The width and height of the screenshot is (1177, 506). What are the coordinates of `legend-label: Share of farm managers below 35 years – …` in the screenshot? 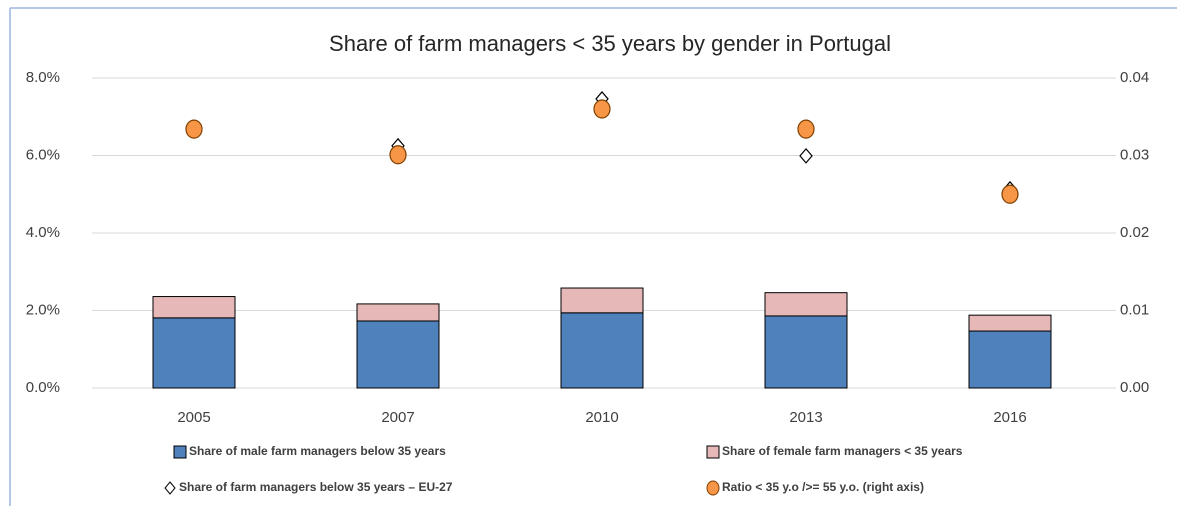 It's located at (316, 487).